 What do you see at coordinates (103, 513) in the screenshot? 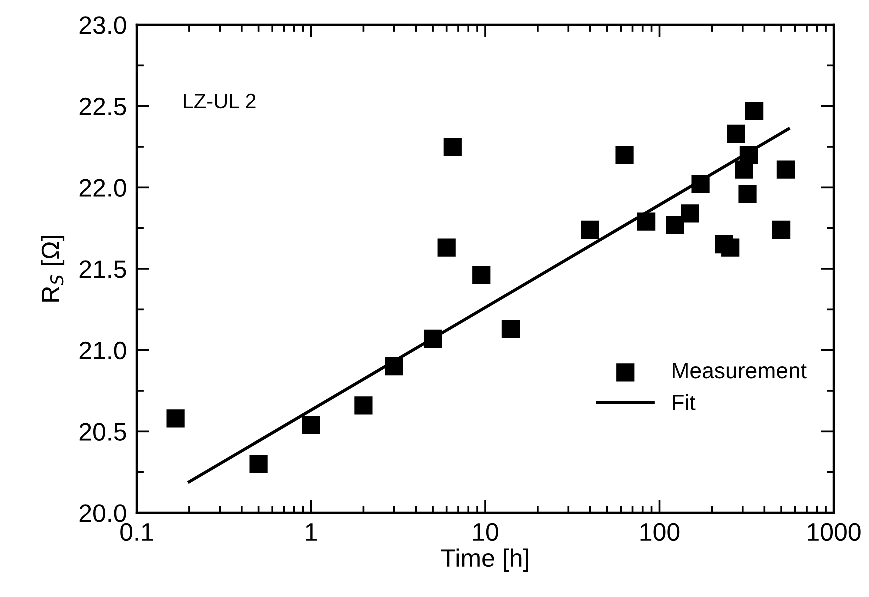
I see `y-tick-label: 20.0` at bounding box center [103, 513].